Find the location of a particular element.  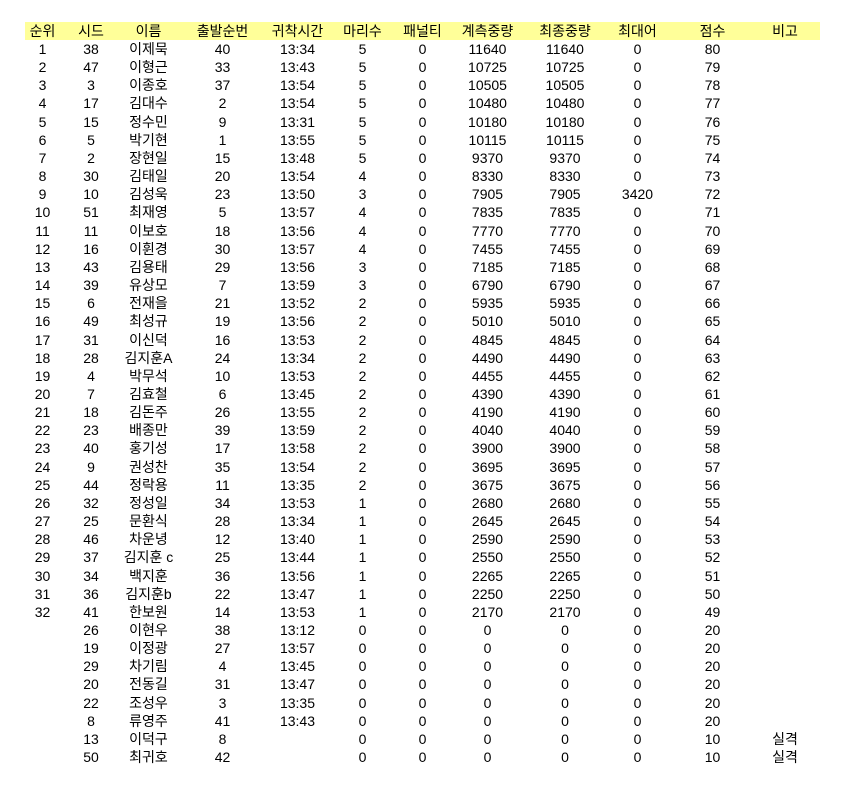

cell-start-order: 28 is located at coordinates (222, 521).